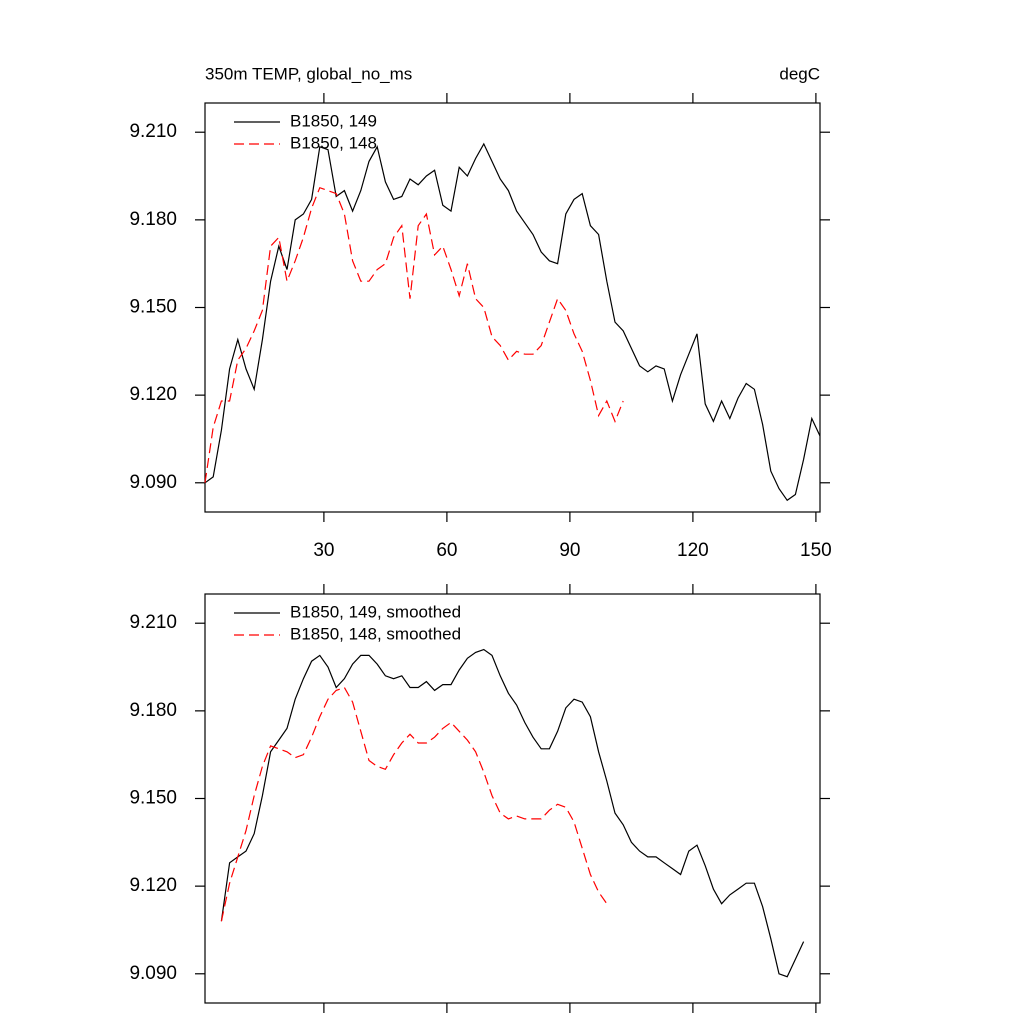 Image resolution: width=1024 pixels, height=1024 pixels. Describe the element at coordinates (333, 142) in the screenshot. I see `legend-label: B1850, 148` at that location.